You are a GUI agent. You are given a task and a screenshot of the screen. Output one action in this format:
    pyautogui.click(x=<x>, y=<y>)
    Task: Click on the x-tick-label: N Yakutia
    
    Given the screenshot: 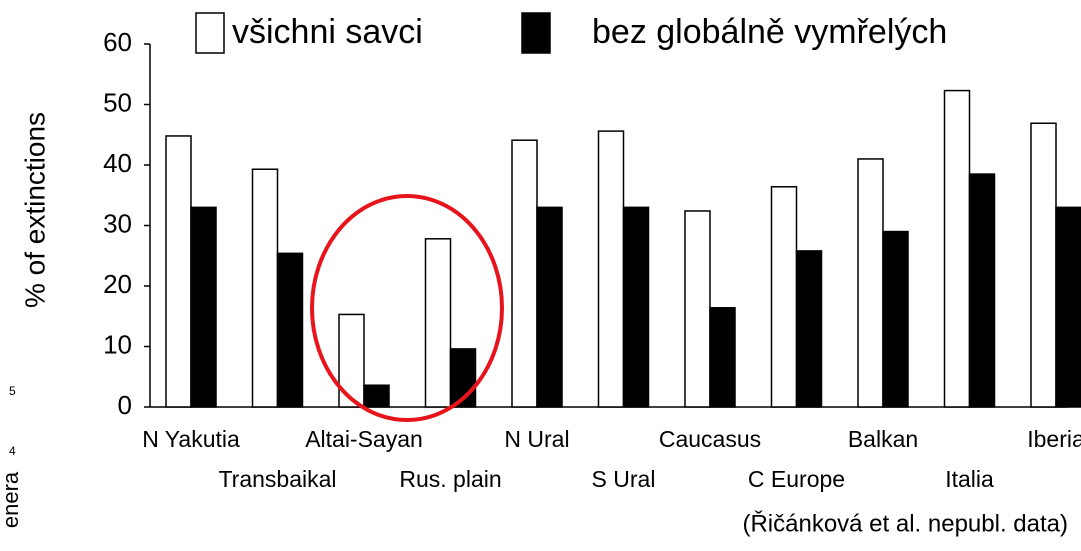 What is the action you would take?
    pyautogui.click(x=191, y=439)
    